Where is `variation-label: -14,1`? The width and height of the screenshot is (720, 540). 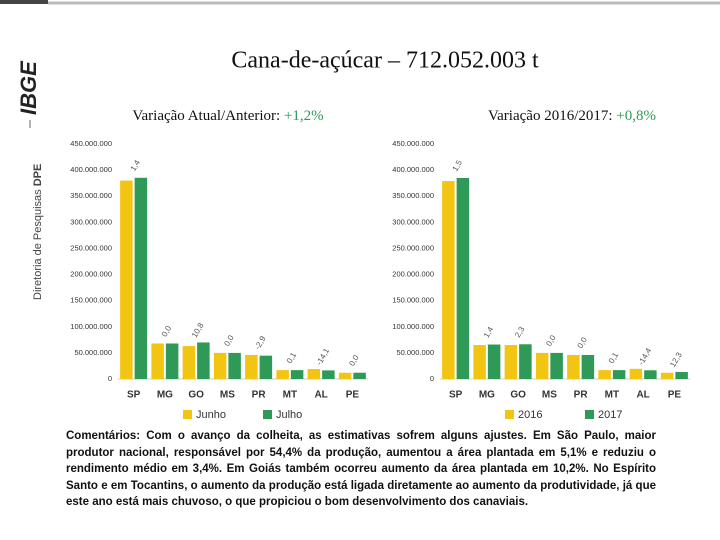 variation-label: -14,1 is located at coordinates (322, 356).